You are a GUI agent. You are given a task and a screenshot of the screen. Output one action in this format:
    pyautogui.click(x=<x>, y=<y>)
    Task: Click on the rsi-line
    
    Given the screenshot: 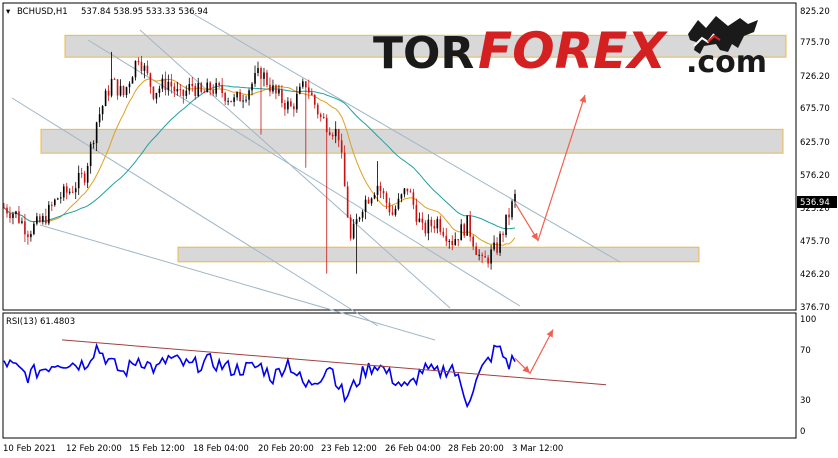 What is the action you would take?
    pyautogui.click(x=259, y=375)
    